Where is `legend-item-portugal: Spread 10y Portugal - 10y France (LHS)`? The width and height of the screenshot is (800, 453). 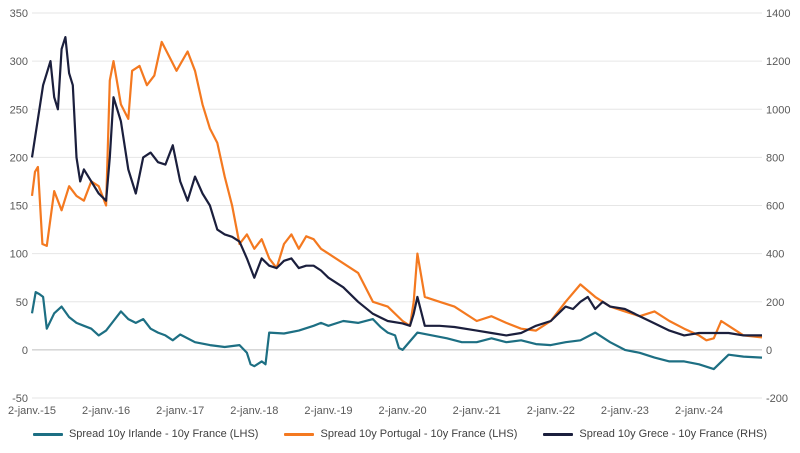
legend-item-portugal: Spread 10y Portugal - 10y France (LHS) is located at coordinates (400, 434).